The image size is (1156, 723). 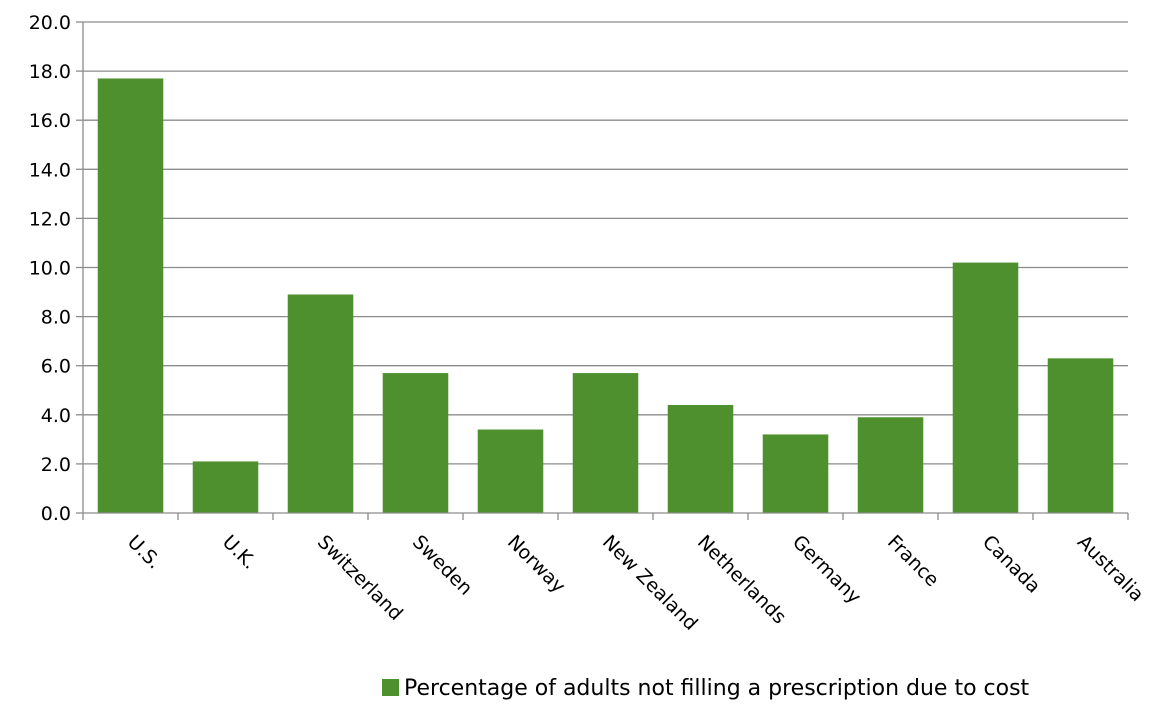 What do you see at coordinates (56, 367) in the screenshot?
I see `y-tick-label: 6.0` at bounding box center [56, 367].